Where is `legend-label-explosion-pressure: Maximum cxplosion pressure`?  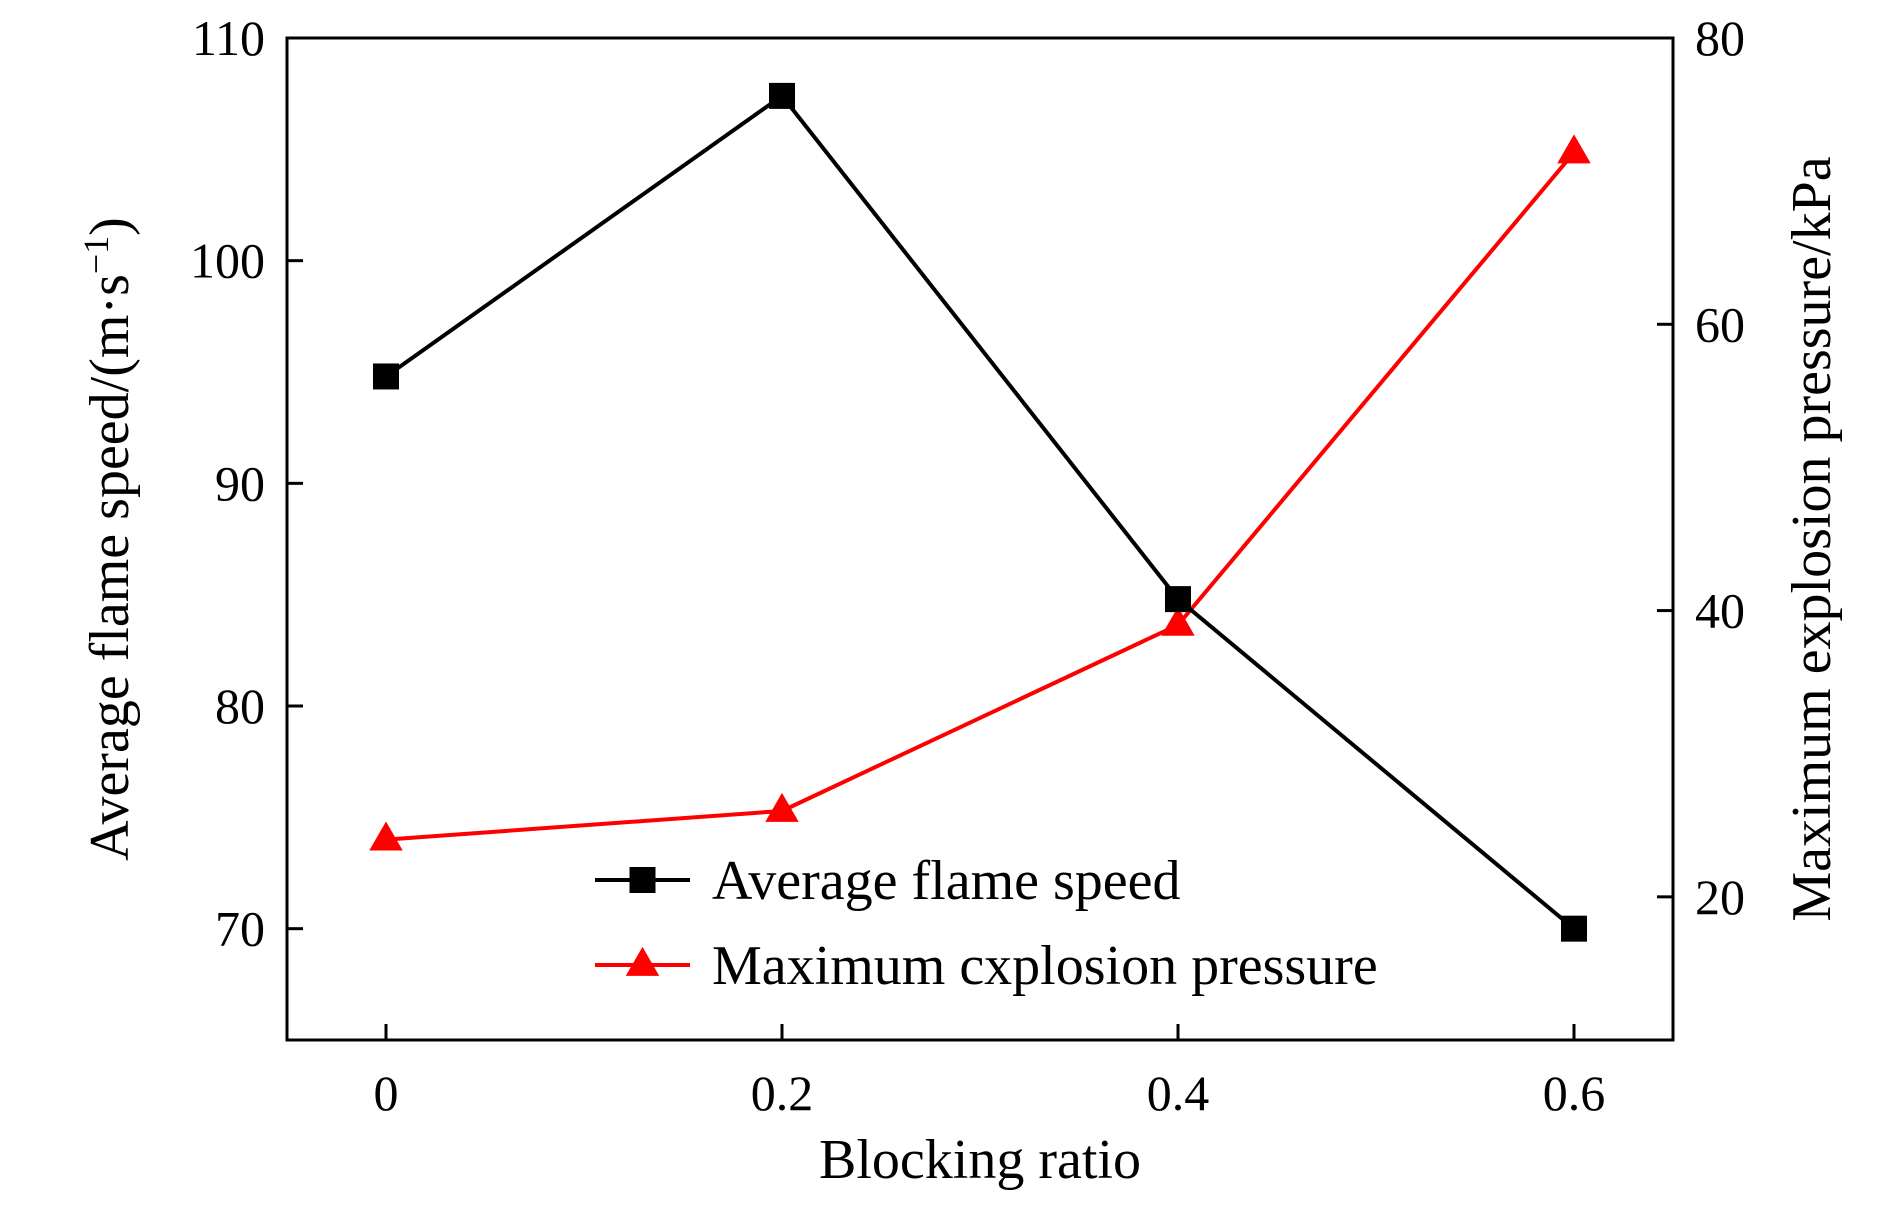
legend-label-explosion-pressure: Maximum cxplosion pressure is located at coordinates (1045, 966).